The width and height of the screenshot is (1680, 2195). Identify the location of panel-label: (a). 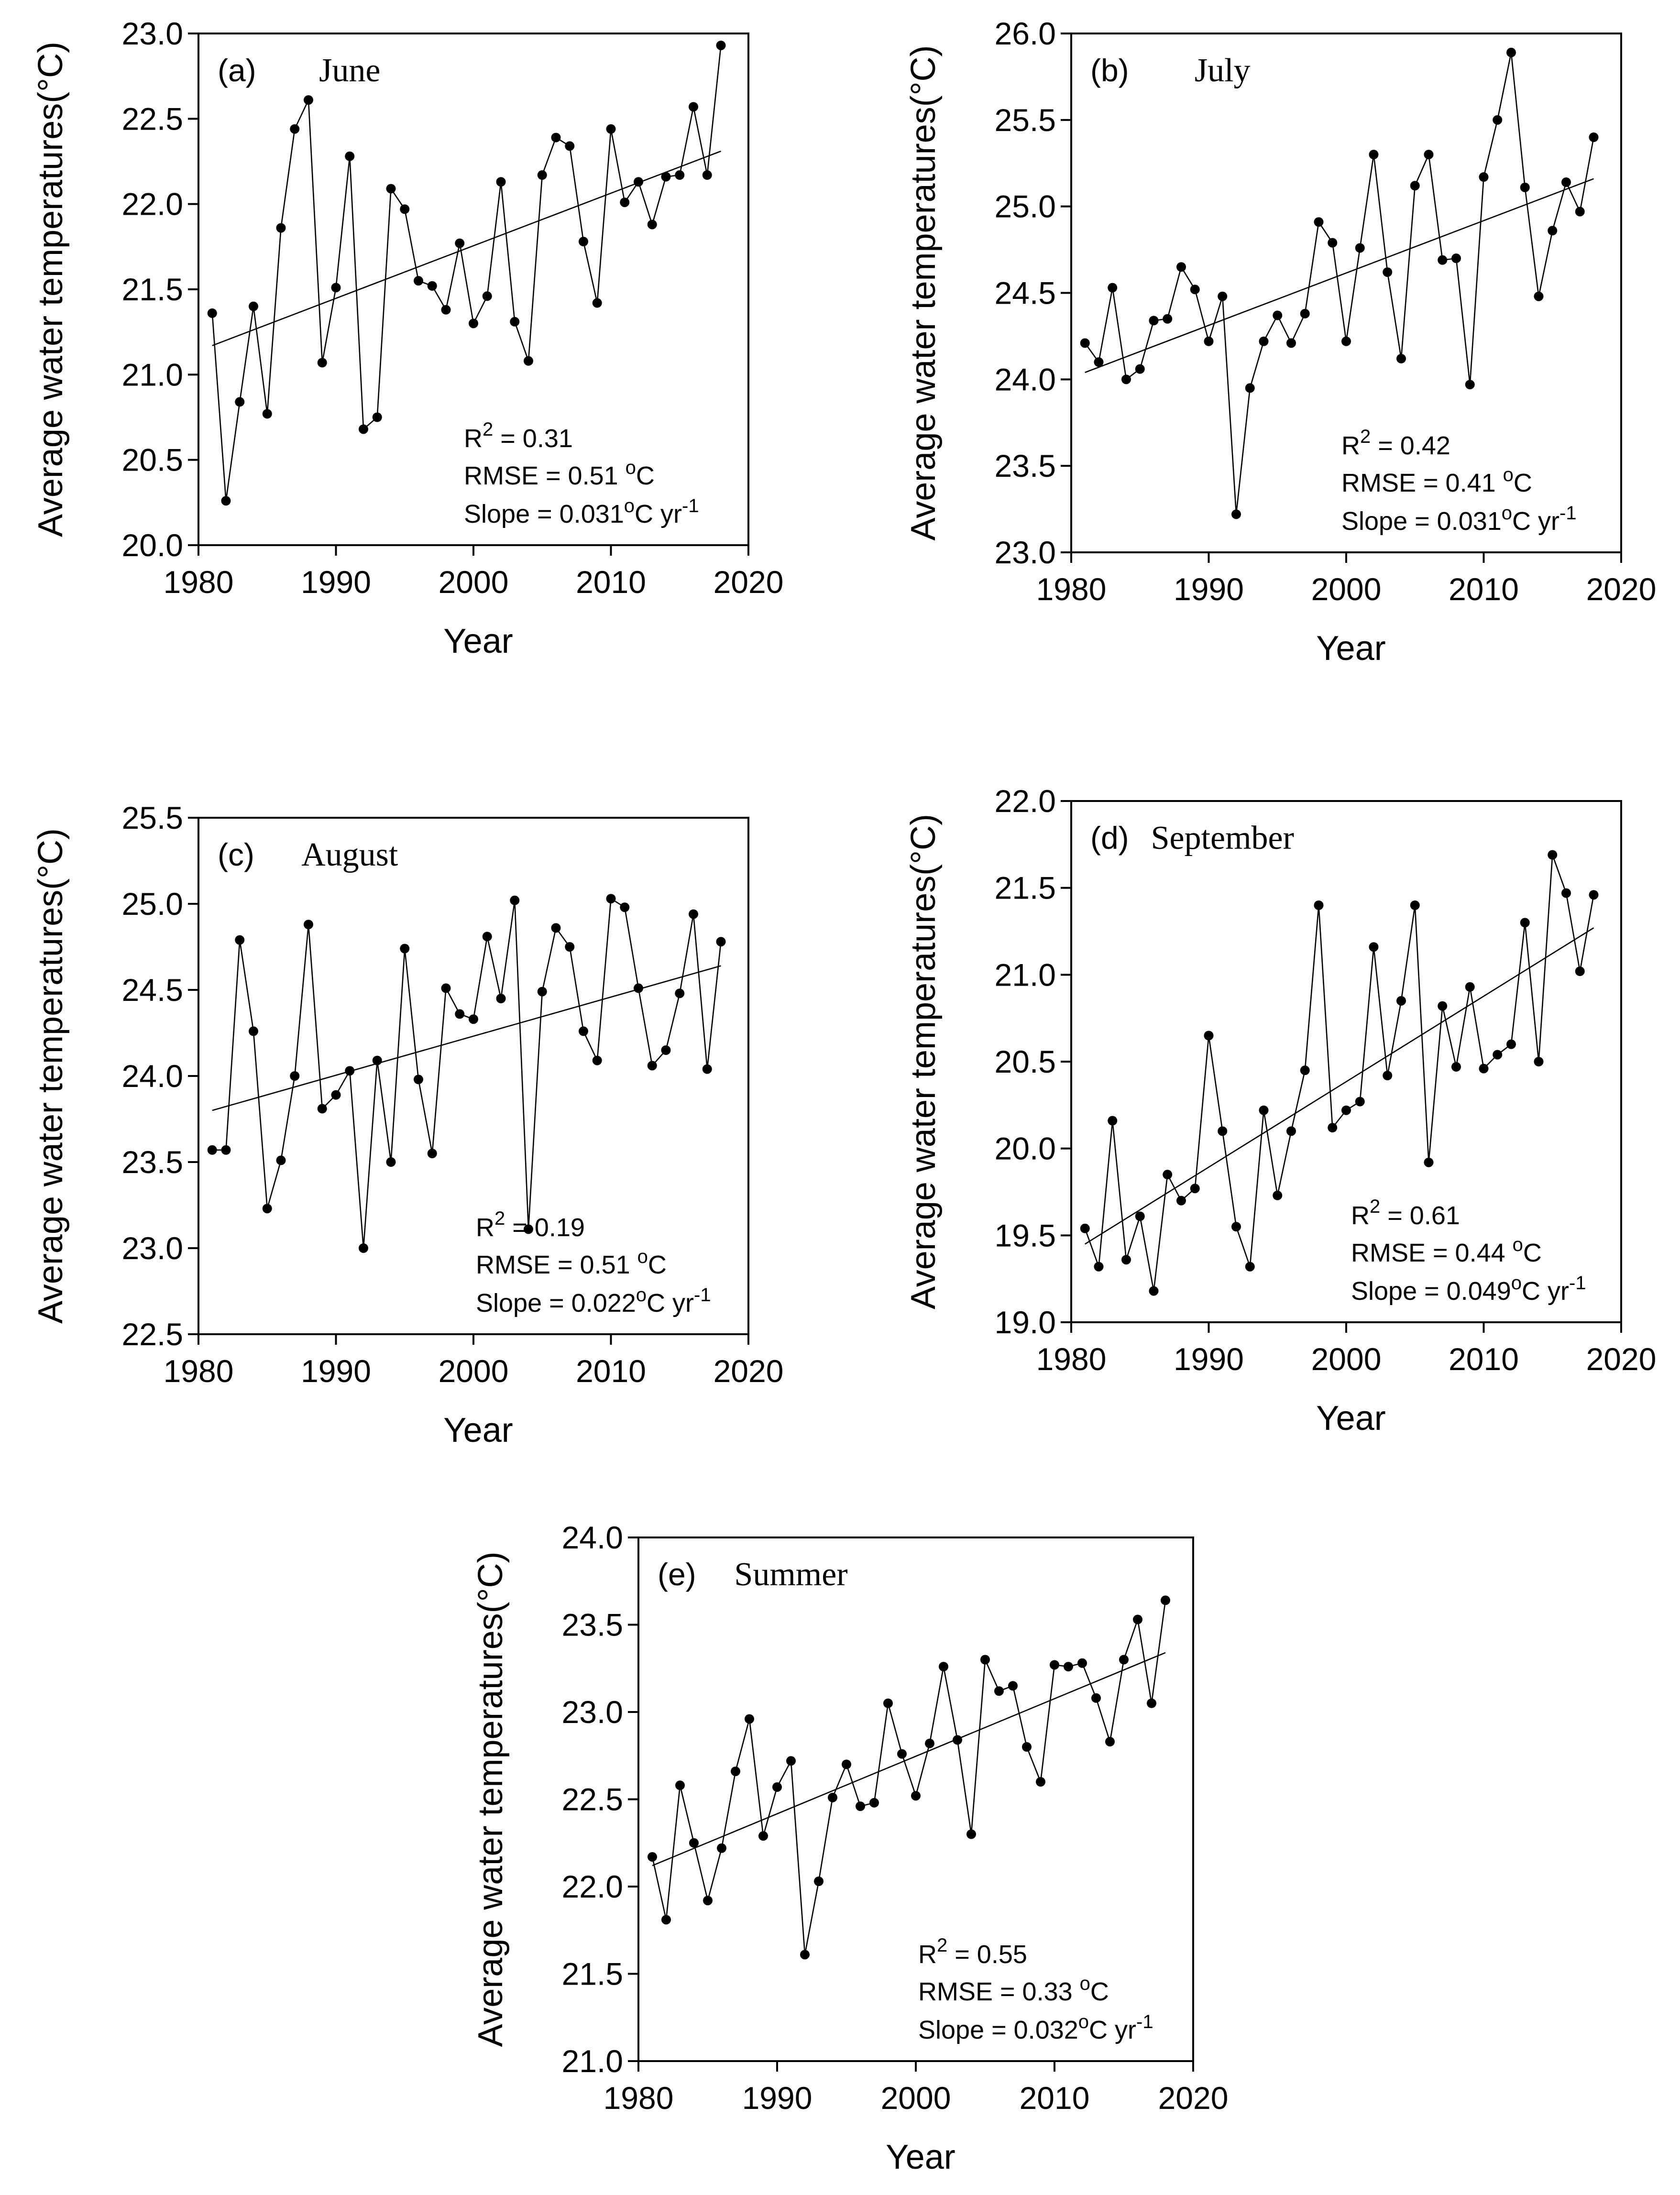
(237, 70).